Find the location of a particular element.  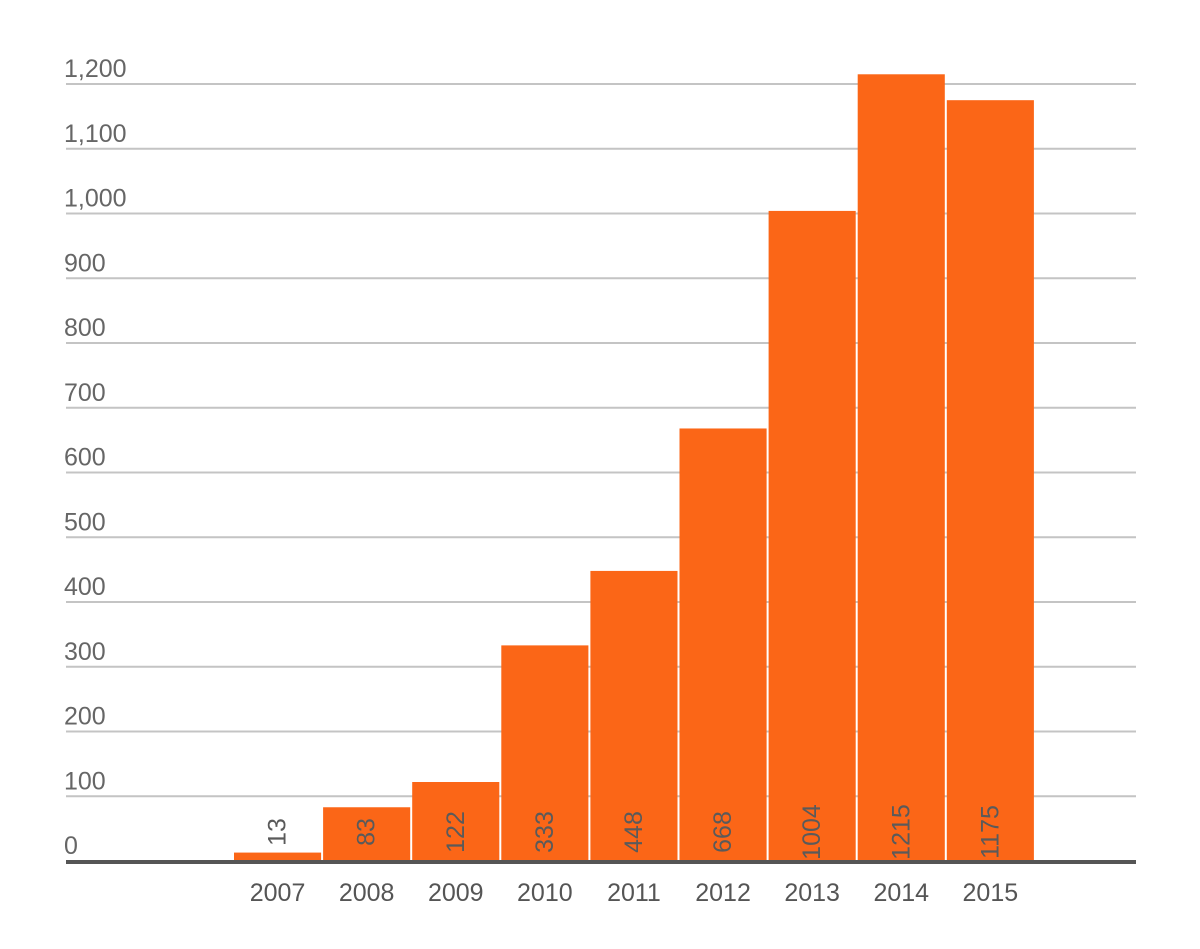

bar-2009 is located at coordinates (456, 821).